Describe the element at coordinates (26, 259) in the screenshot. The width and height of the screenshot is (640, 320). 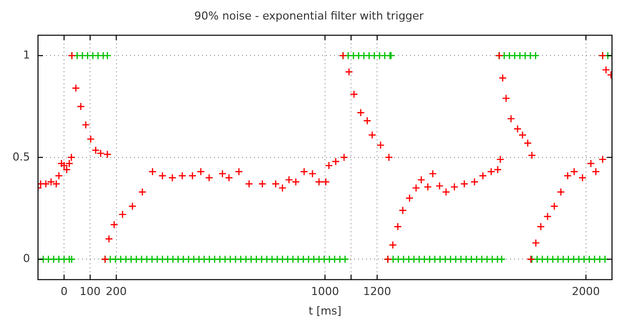
I see `y-tick-label: 0` at that location.